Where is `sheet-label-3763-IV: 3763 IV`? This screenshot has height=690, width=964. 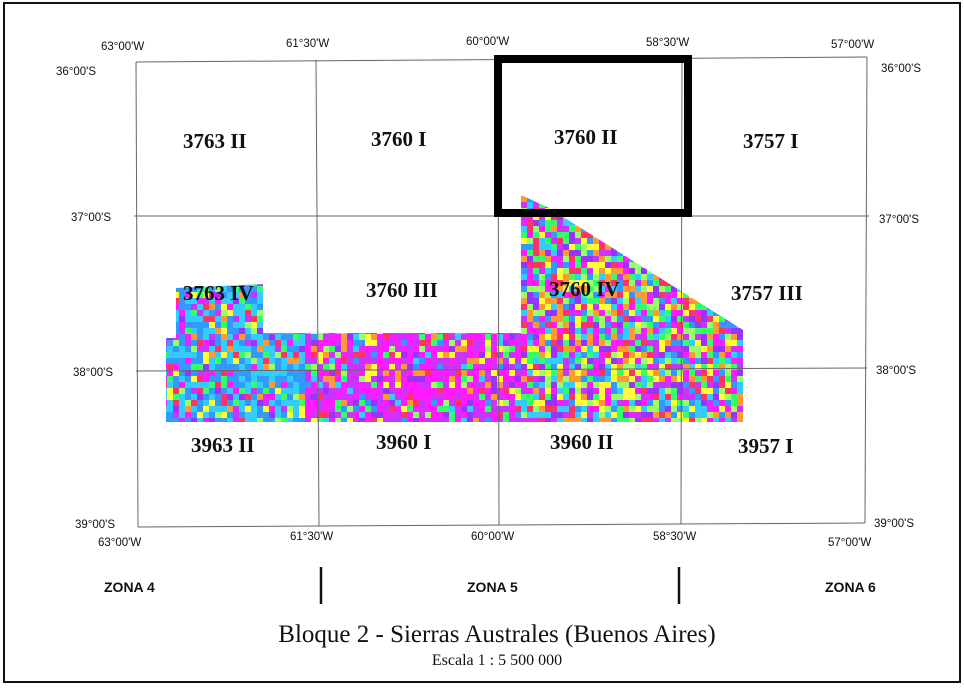 sheet-label-3763-IV: 3763 IV is located at coordinates (218, 293).